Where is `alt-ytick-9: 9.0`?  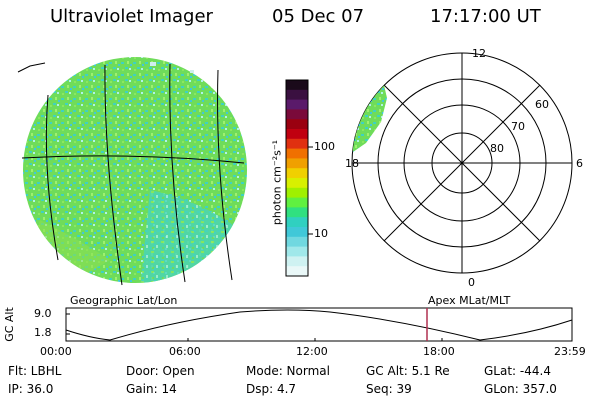
alt-ytick-9: 9.0 is located at coordinates (43, 313).